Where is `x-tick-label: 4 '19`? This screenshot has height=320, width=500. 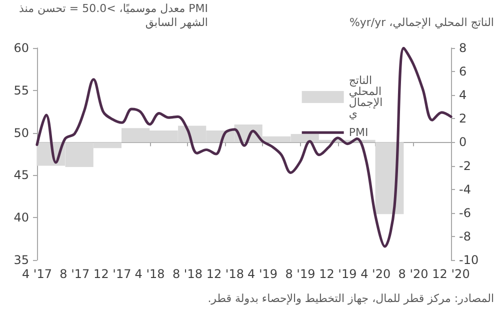 x-tick-label: 4 '19 is located at coordinates (263, 274).